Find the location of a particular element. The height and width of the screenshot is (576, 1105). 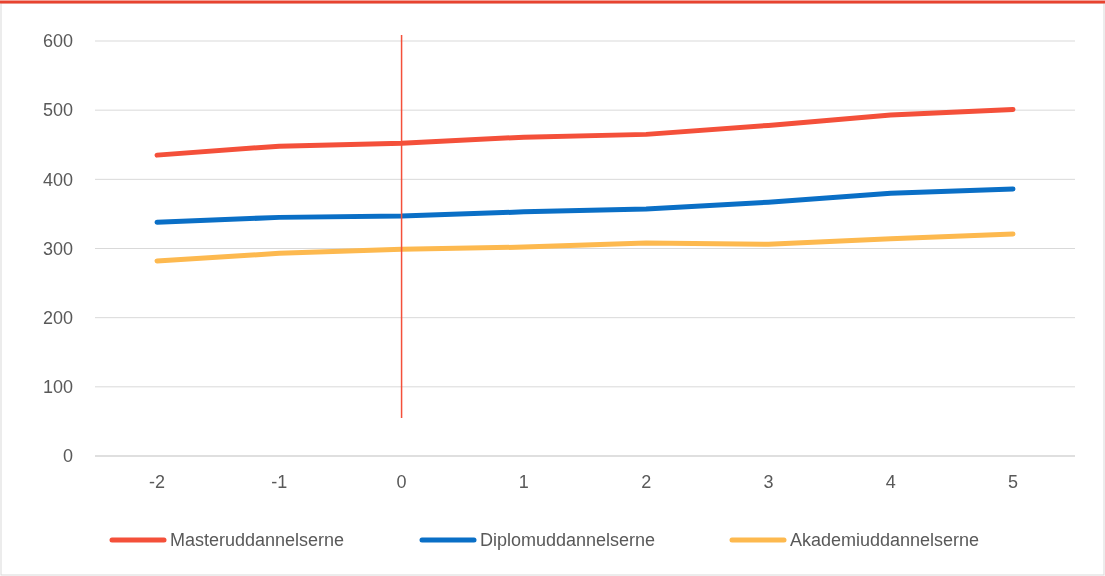

y-tick-label: 0 is located at coordinates (67, 456).